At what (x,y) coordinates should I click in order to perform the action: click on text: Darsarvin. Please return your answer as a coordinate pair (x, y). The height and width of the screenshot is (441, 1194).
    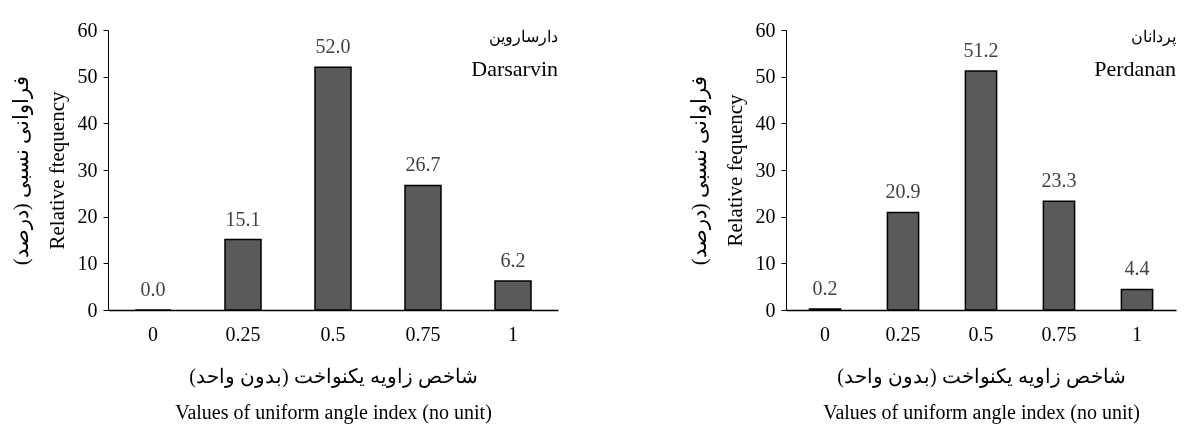
    Looking at the image, I should click on (514, 68).